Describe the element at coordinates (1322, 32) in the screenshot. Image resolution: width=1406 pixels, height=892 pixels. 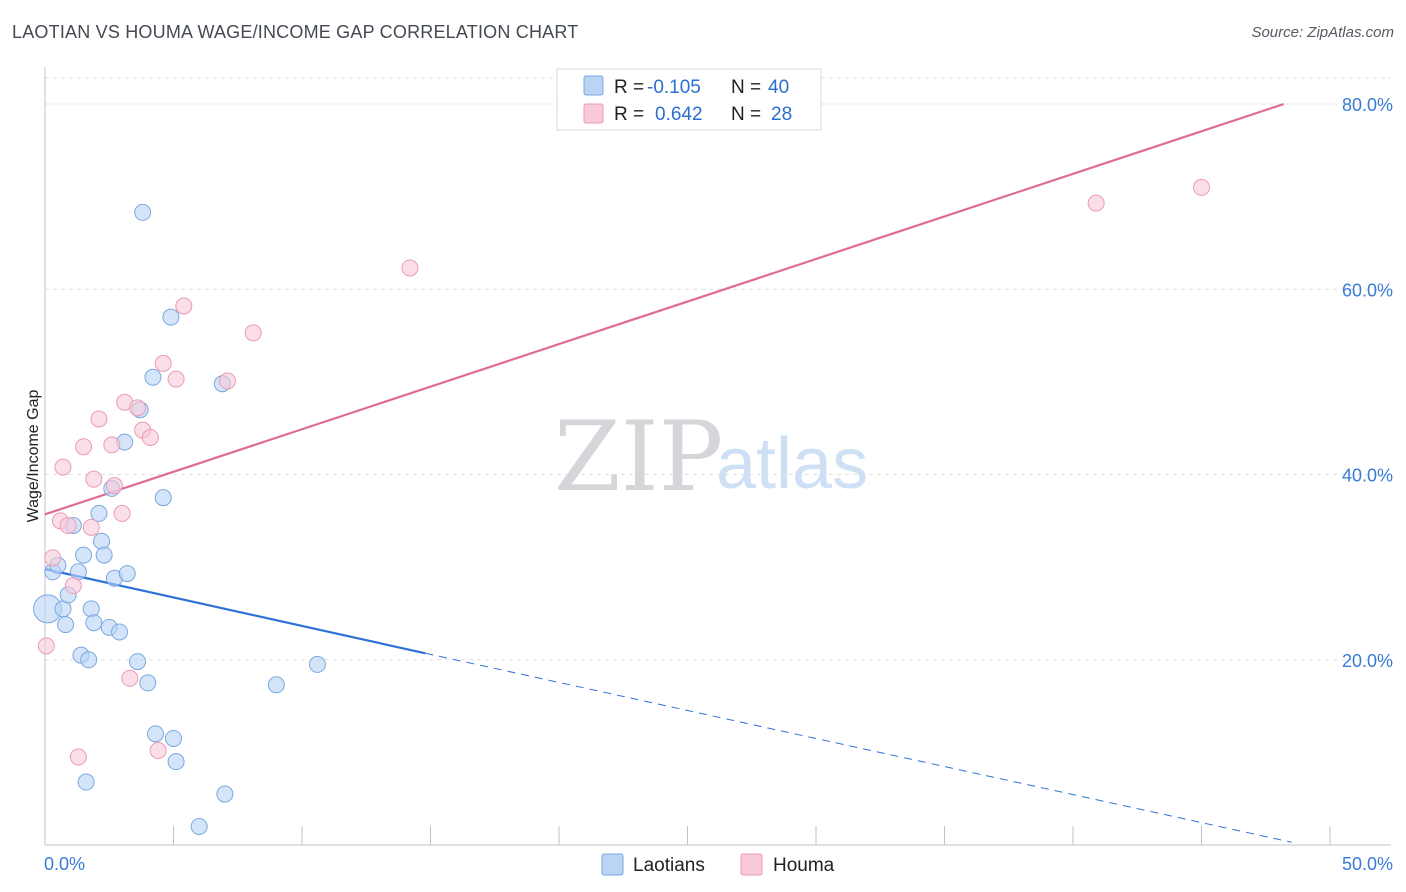
I see `source-label: Source: ZipAtlas.com` at that location.